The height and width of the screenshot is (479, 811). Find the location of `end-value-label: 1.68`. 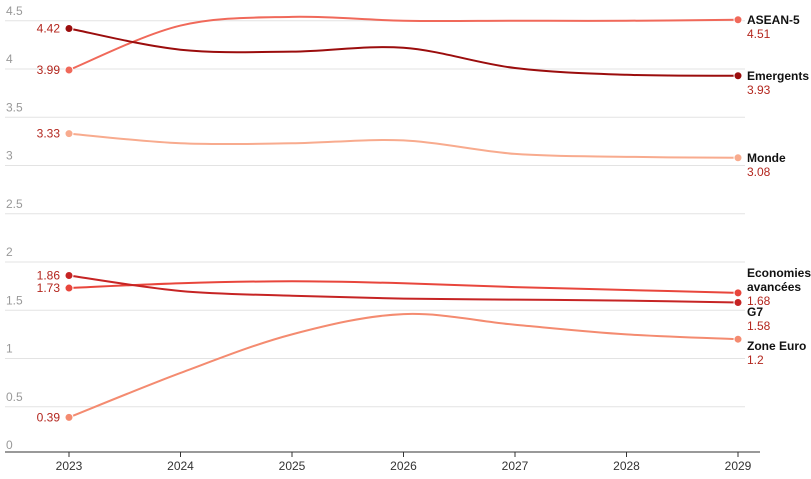

end-value-label: 1.68 is located at coordinates (759, 301).